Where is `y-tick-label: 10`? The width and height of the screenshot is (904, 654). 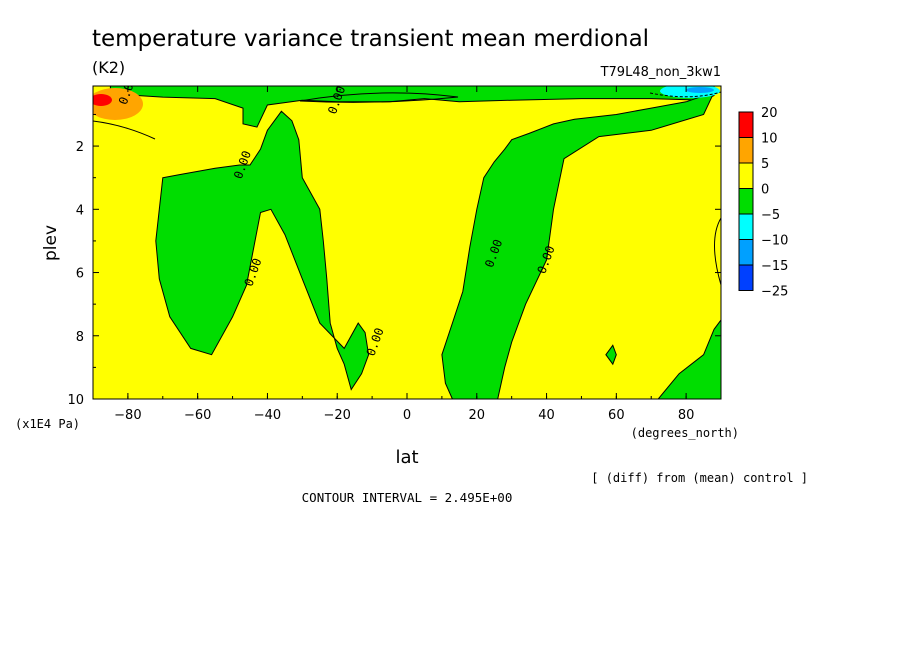
y-tick-label: 10 is located at coordinates (75, 400).